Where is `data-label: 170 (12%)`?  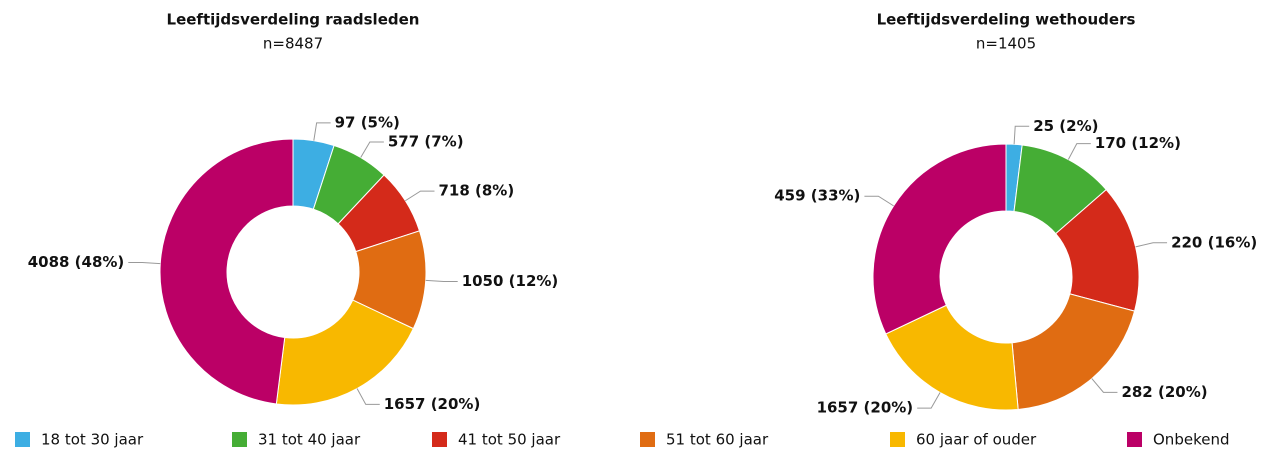
data-label: 170 (12%) is located at coordinates (1138, 143).